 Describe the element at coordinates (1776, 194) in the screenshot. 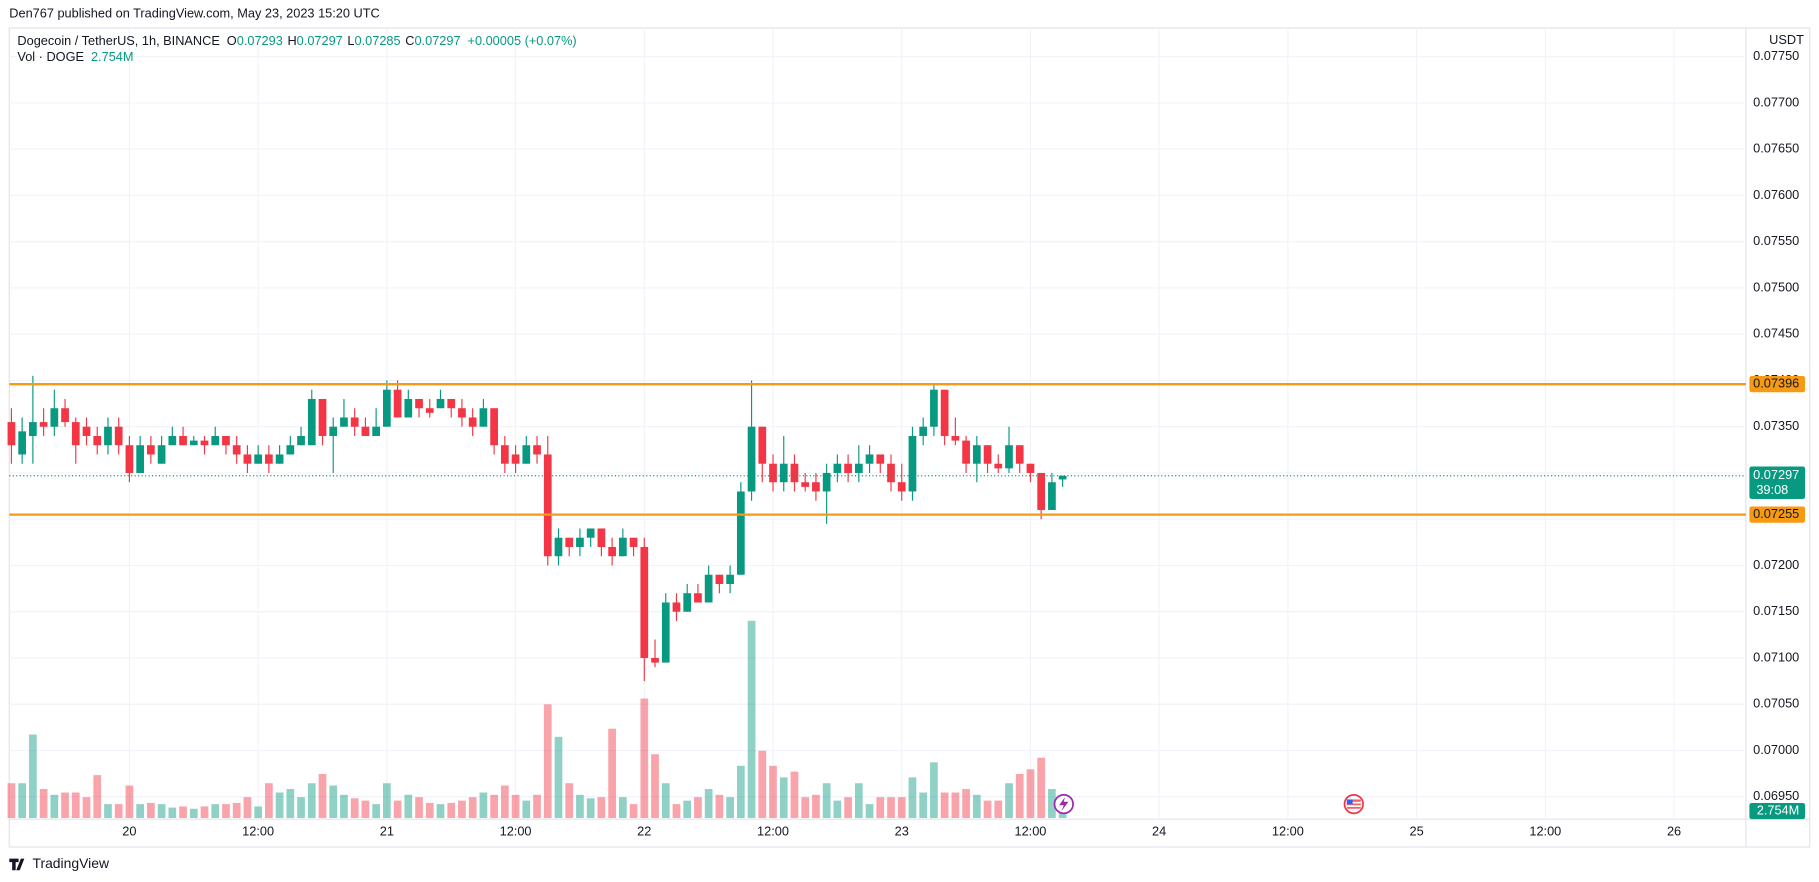

I see `y-tick-label: 0.07600` at that location.